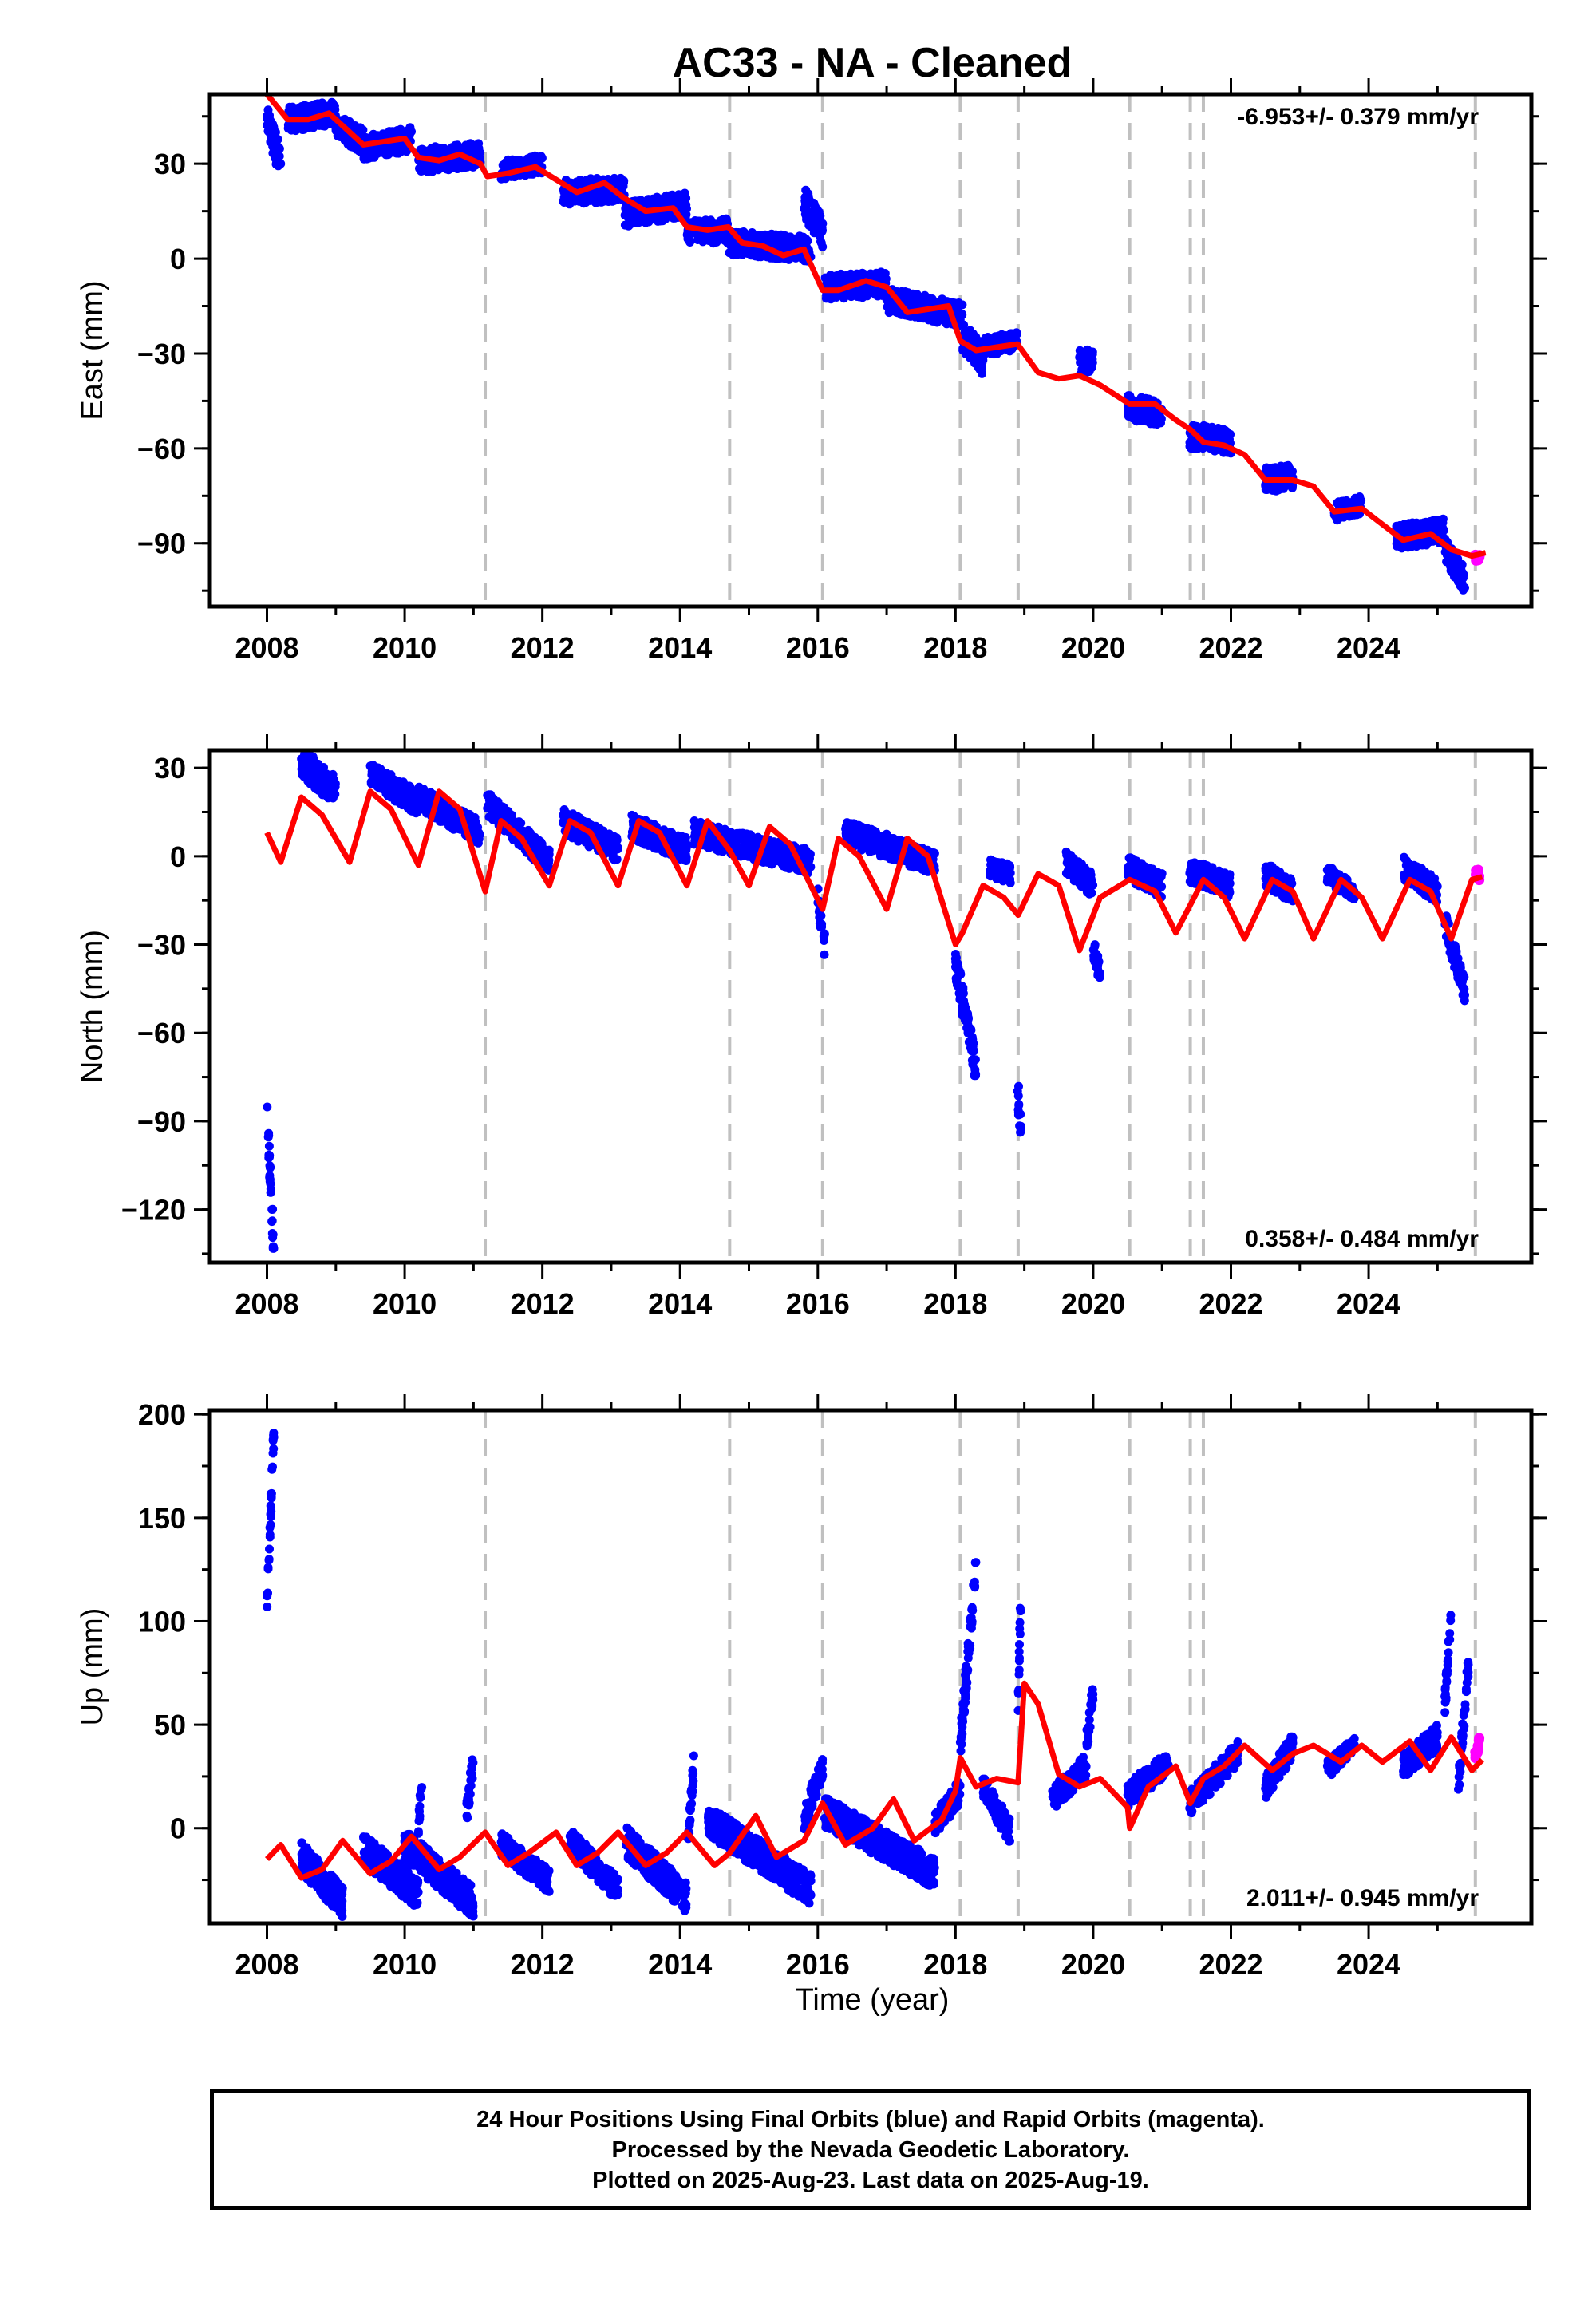  I want to click on y-tick-label: −30, so click(161, 354).